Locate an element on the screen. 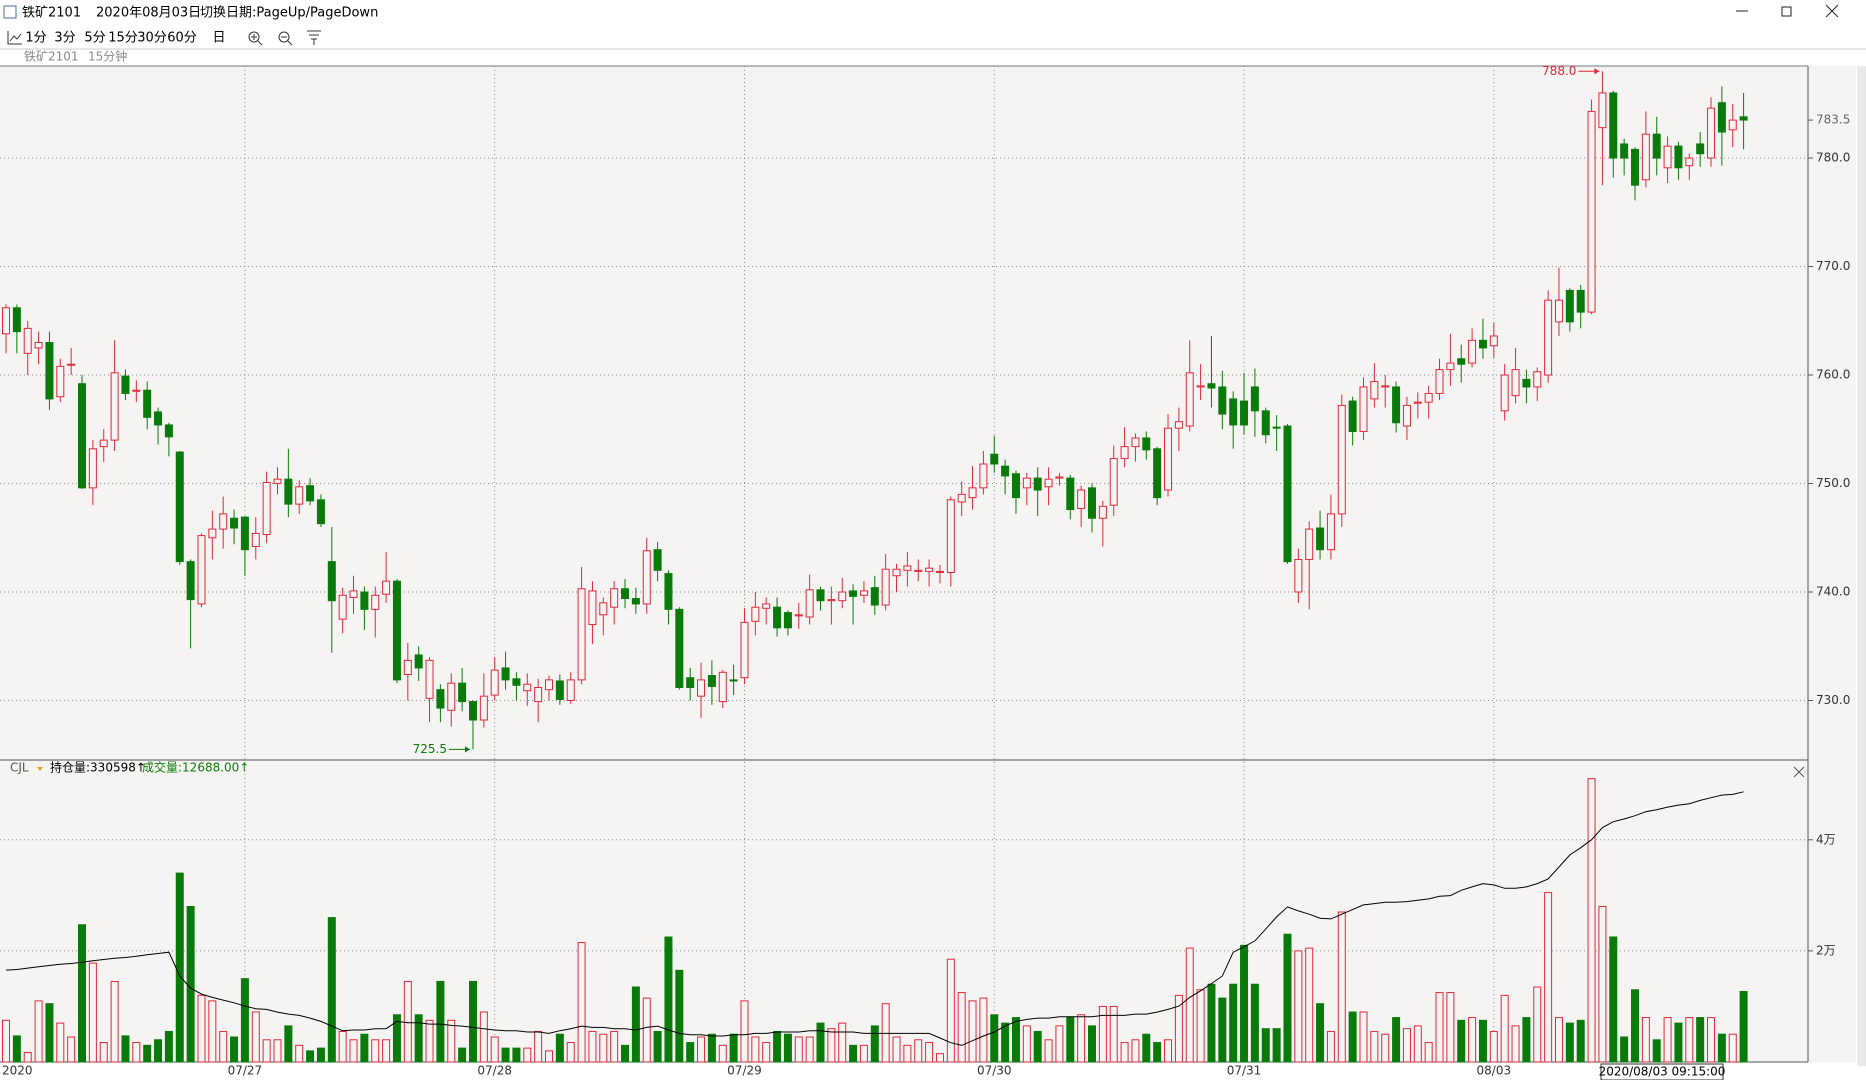 This screenshot has width=1866, height=1080. zoom-in is located at coordinates (254, 37).